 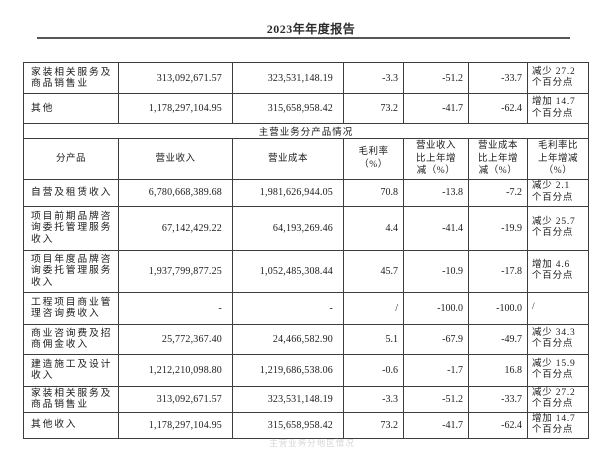 I want to click on cell-product: 工程项目商业管 理咨询费收入, so click(x=71, y=308).